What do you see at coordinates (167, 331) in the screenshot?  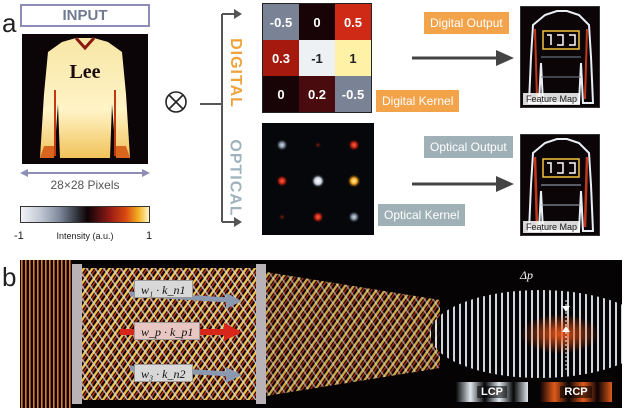 I see `wp-kp1-label: w_p · k_p1` at bounding box center [167, 331].